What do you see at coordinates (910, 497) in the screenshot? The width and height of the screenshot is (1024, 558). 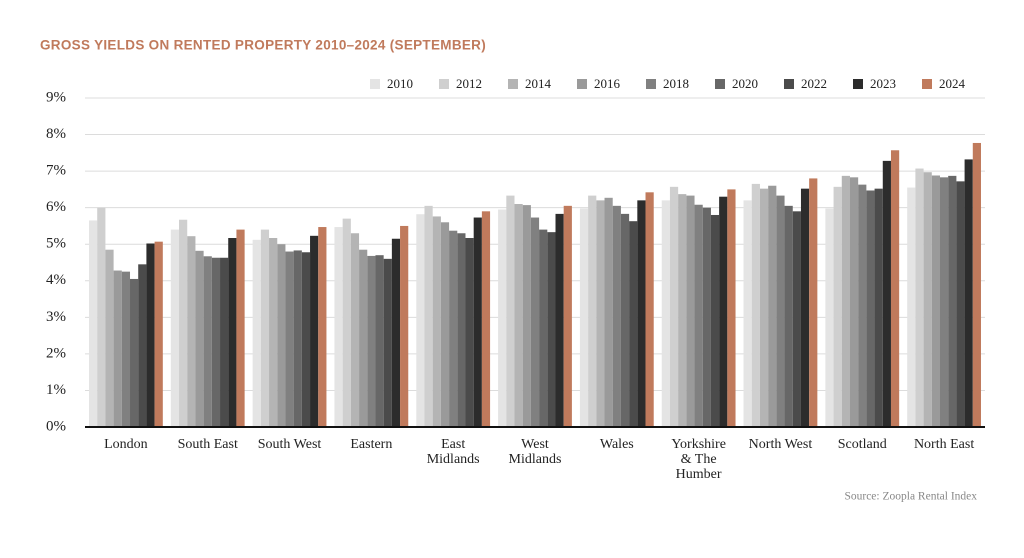 I see `source: Source: Zoopla Rental Index` at bounding box center [910, 497].